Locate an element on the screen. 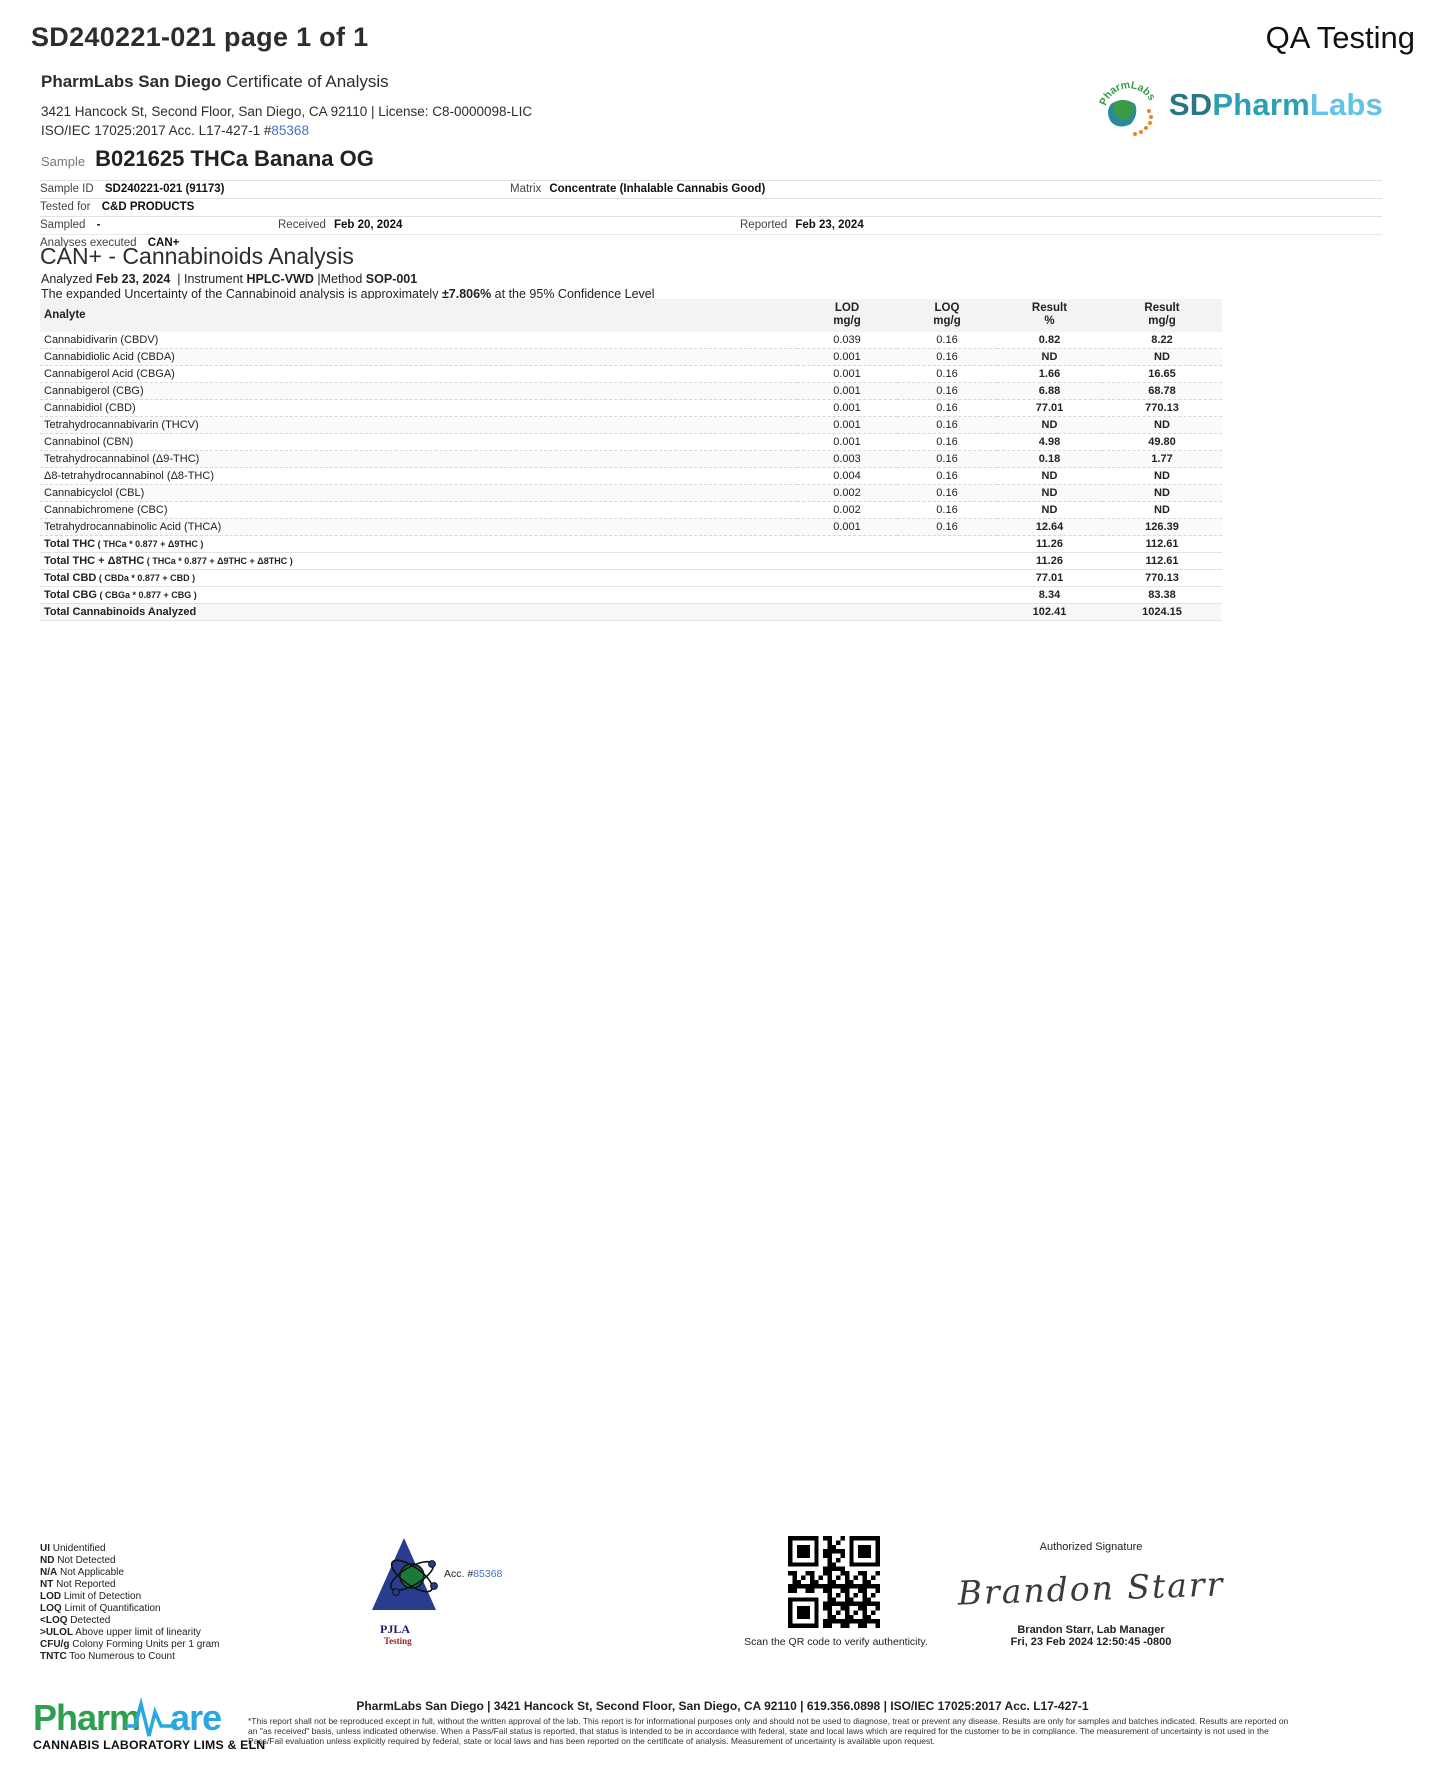  signature-script: Brandon Starr is located at coordinates (1091, 1588).